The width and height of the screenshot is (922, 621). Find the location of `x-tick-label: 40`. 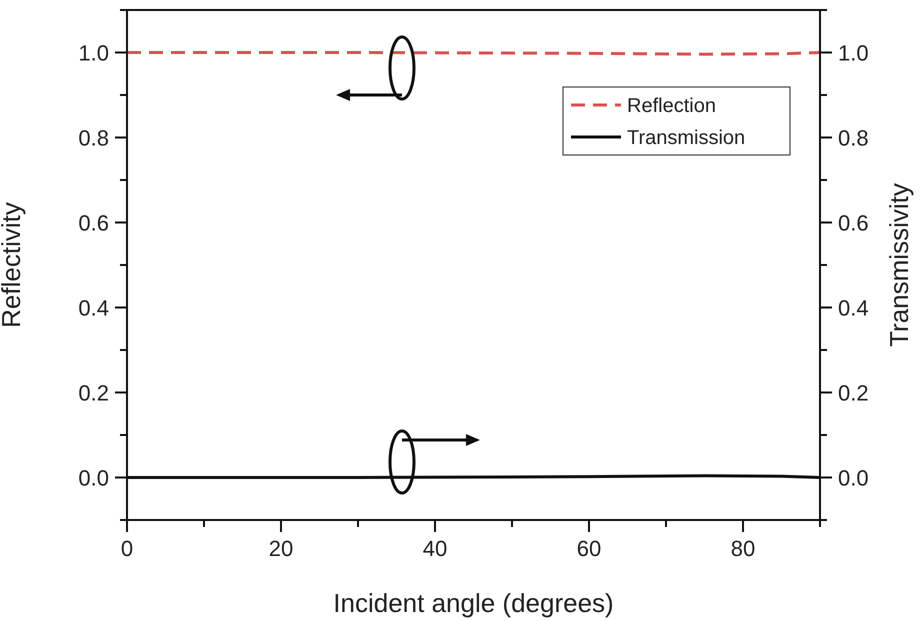

x-tick-label: 40 is located at coordinates (435, 548).